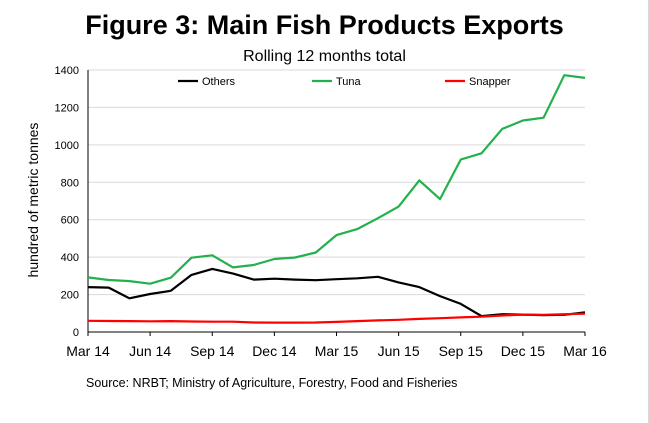  Describe the element at coordinates (33, 200) in the screenshot. I see `y-axis-label: hundred of metric tonnes` at that location.